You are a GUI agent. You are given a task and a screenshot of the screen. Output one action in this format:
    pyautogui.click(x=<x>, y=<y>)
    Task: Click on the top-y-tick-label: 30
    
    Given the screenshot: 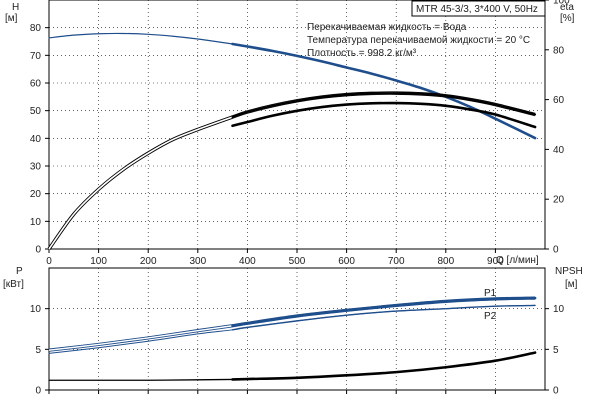 What is the action you would take?
    pyautogui.click(x=36, y=167)
    